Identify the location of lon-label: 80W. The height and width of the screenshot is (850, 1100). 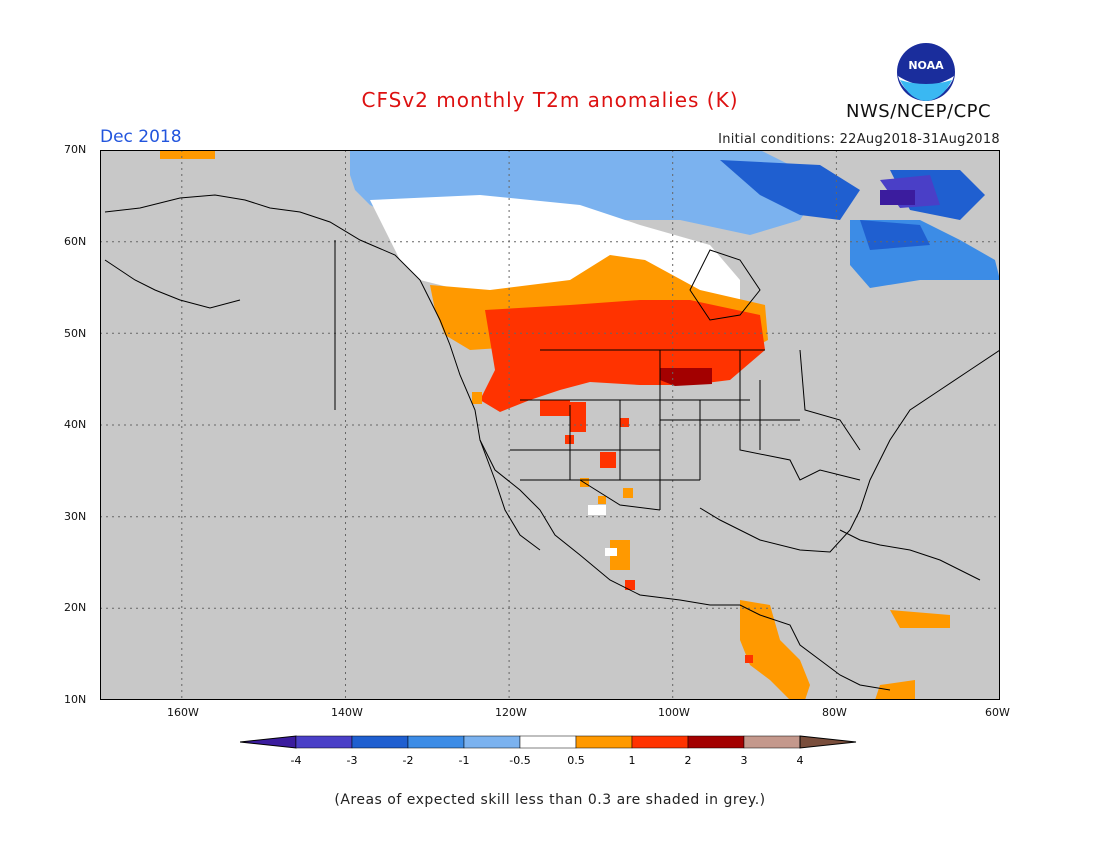
(834, 712).